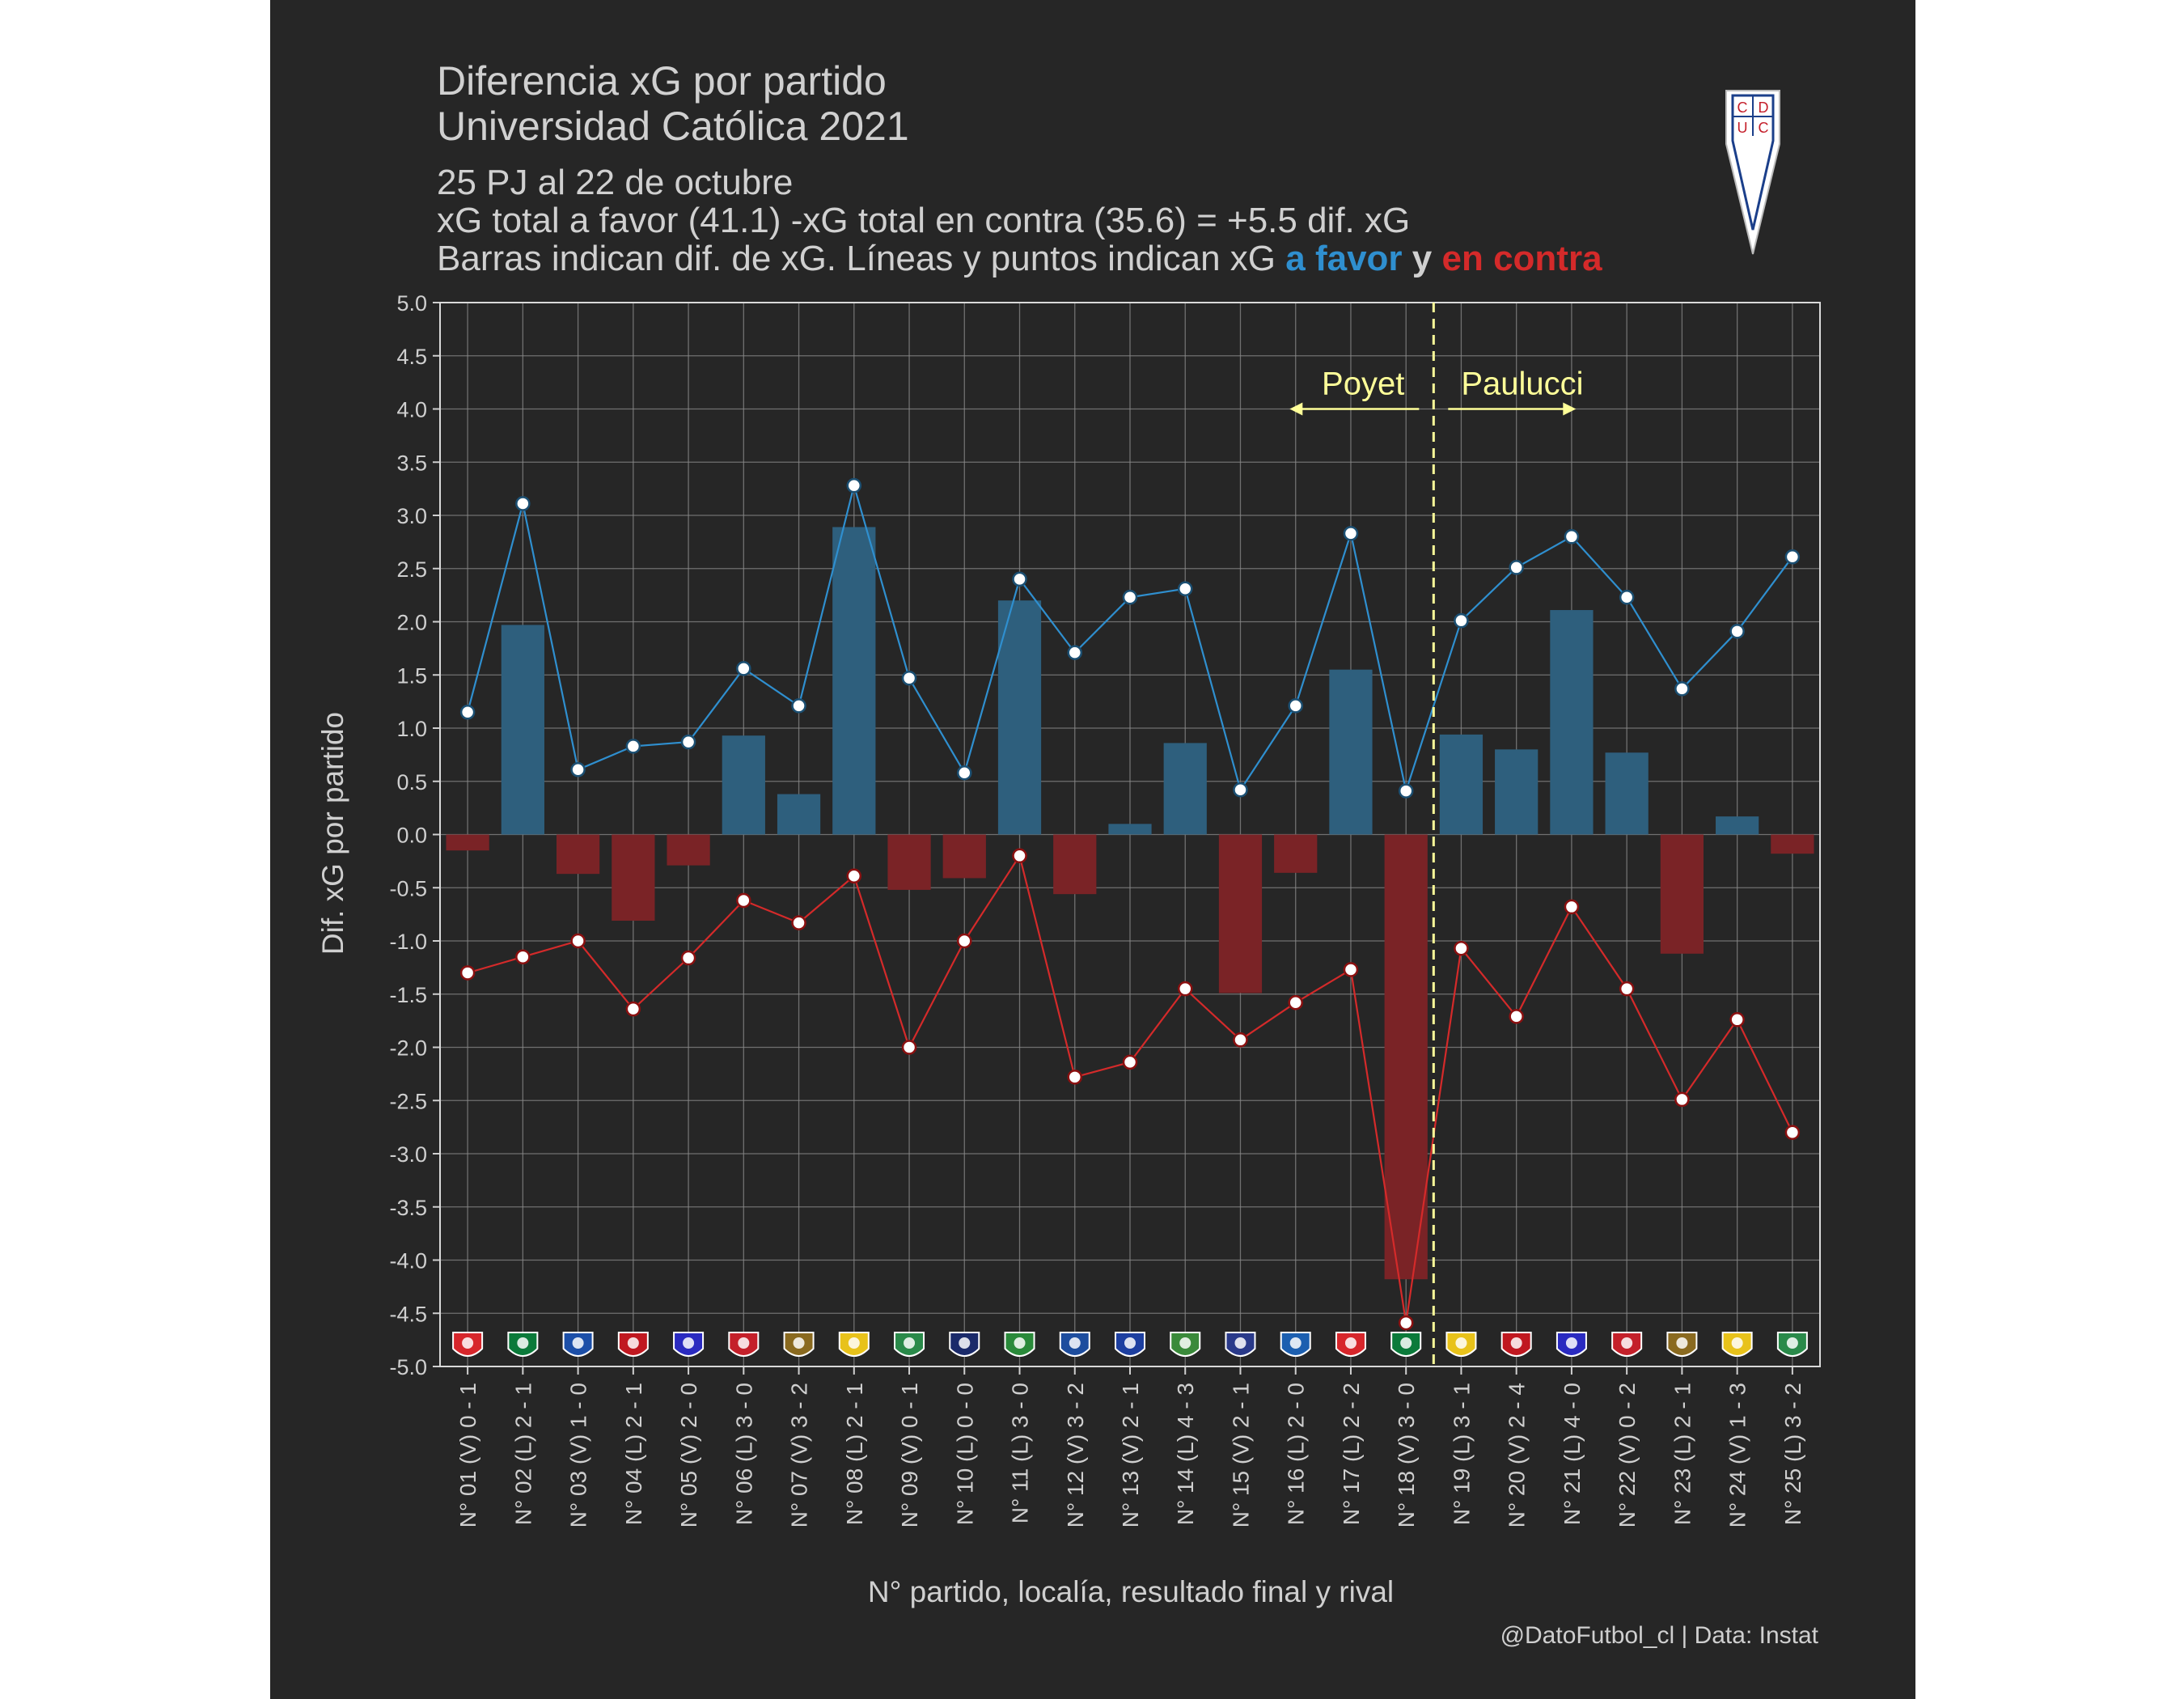  I want to click on melipilla-badge, so click(1185, 1344).